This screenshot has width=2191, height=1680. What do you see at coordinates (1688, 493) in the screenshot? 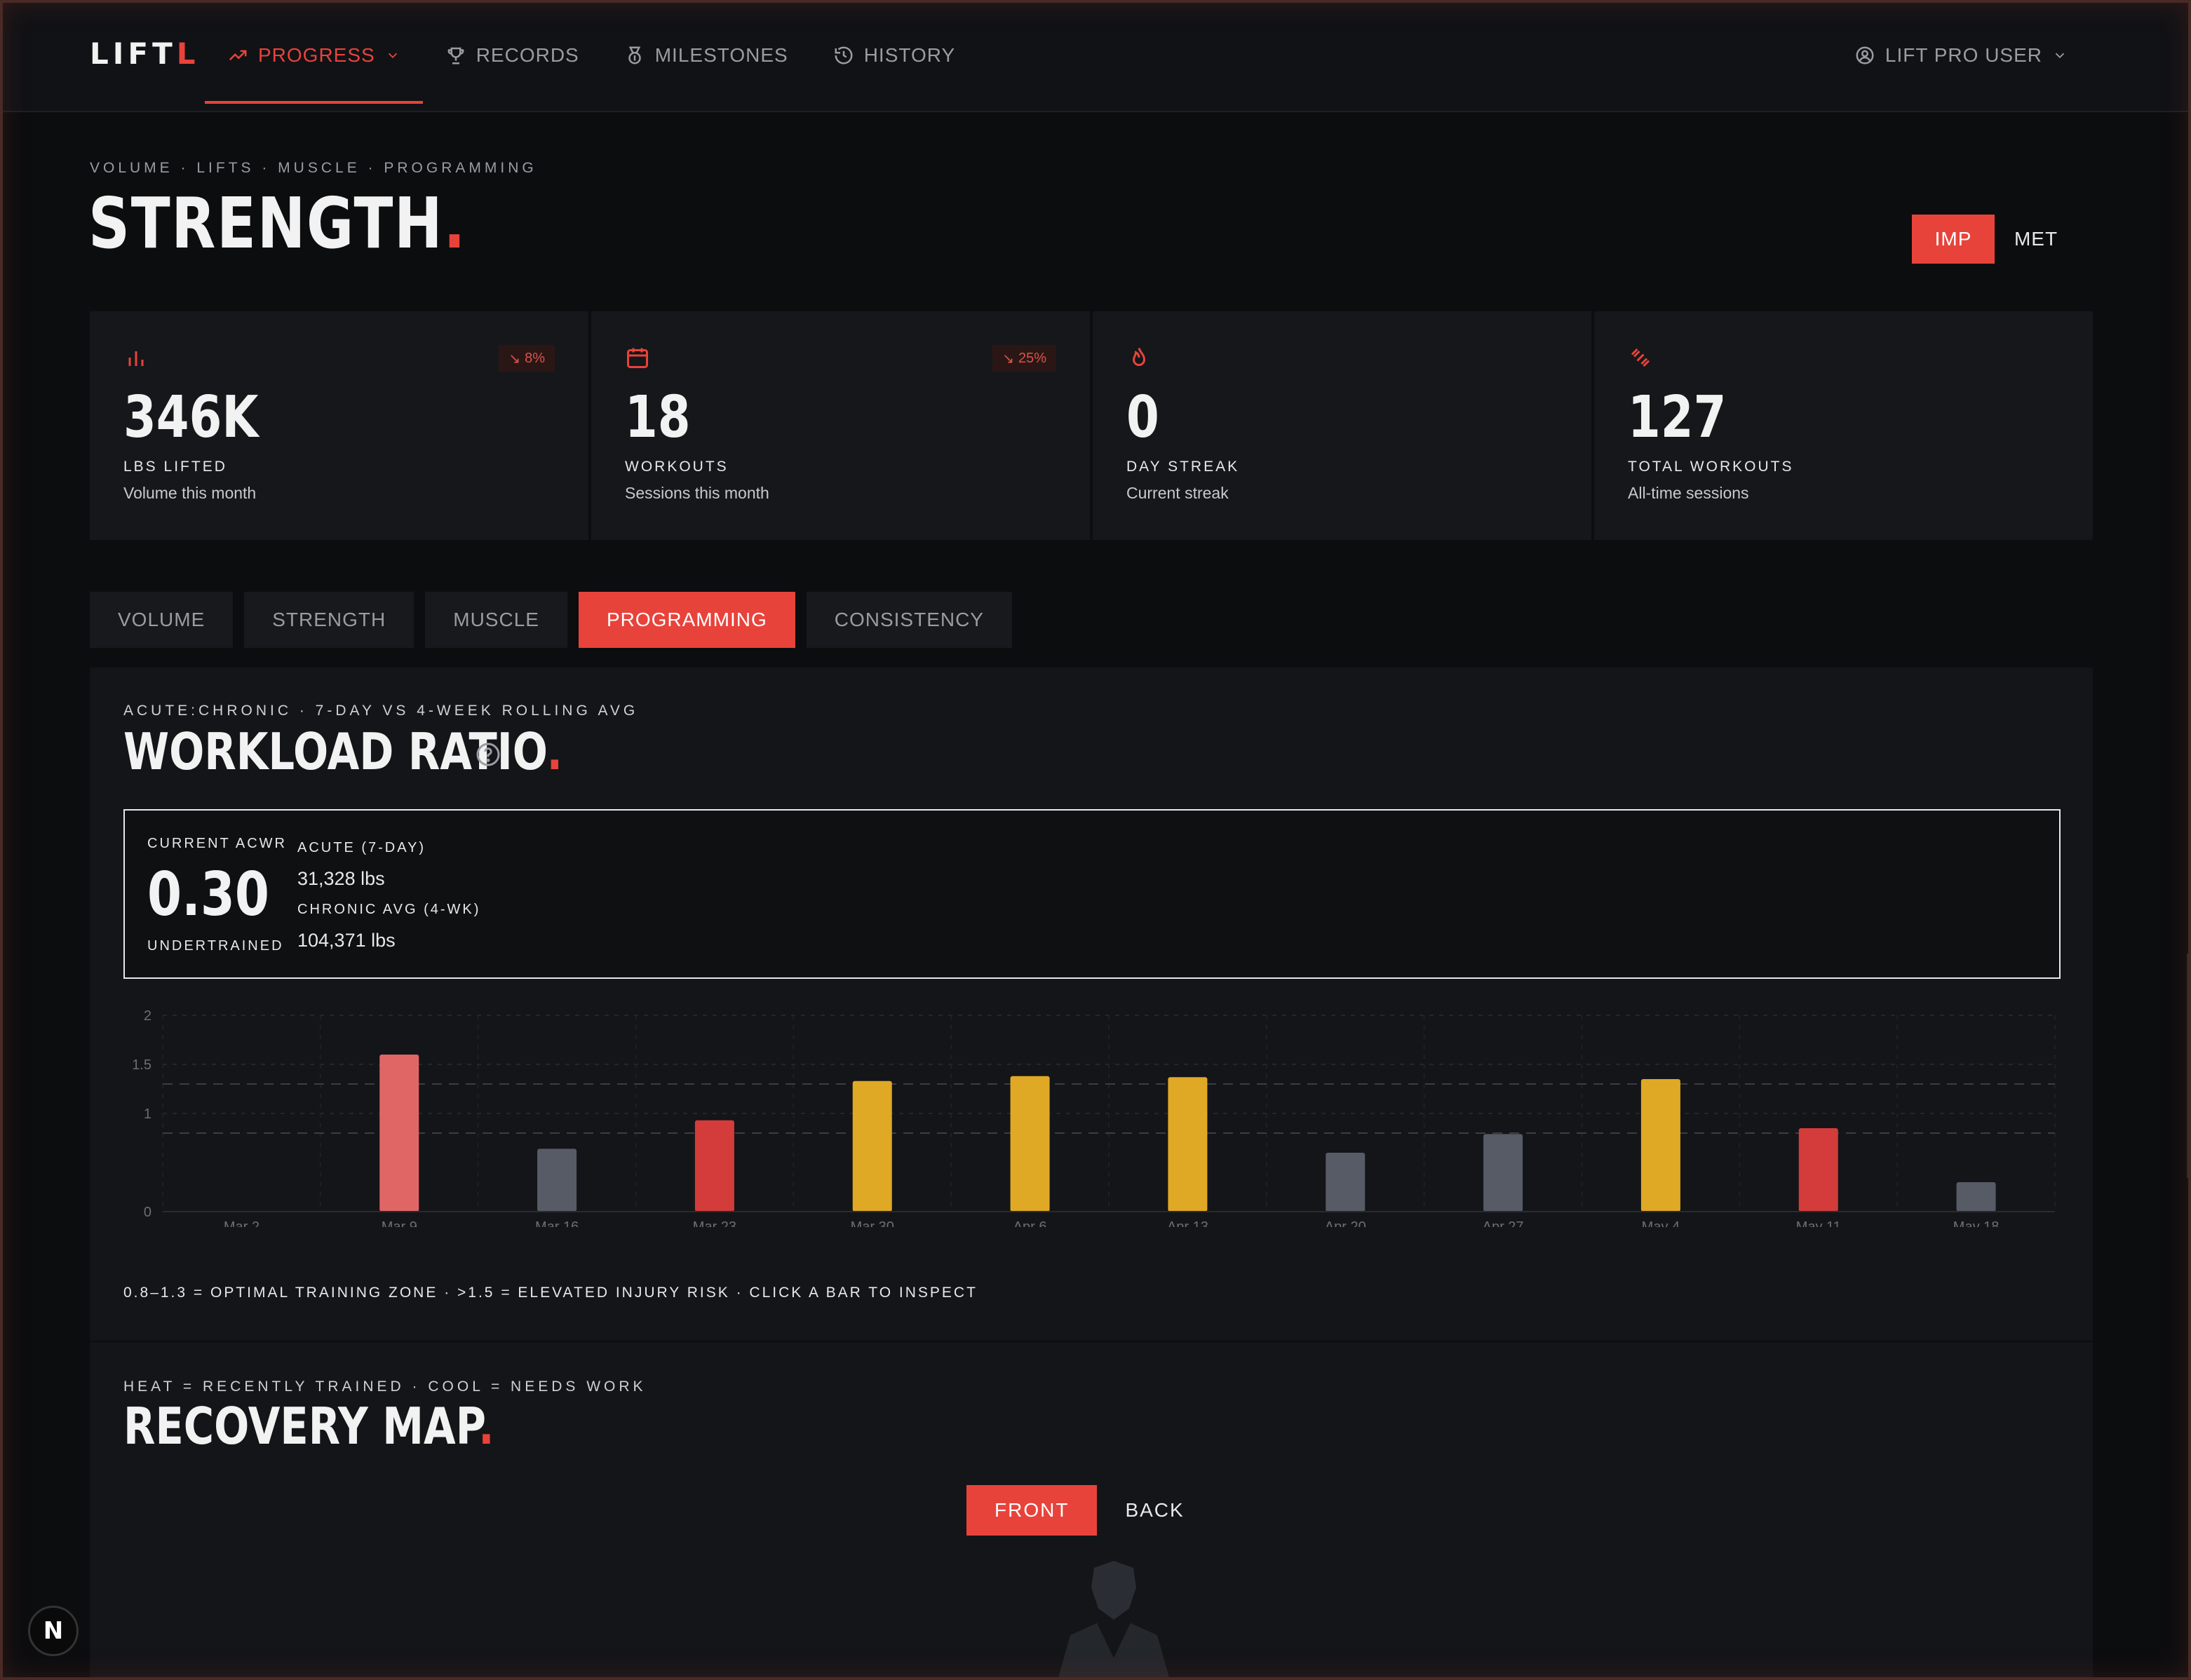
I see `stat-sublabel: All-time sessions` at bounding box center [1688, 493].